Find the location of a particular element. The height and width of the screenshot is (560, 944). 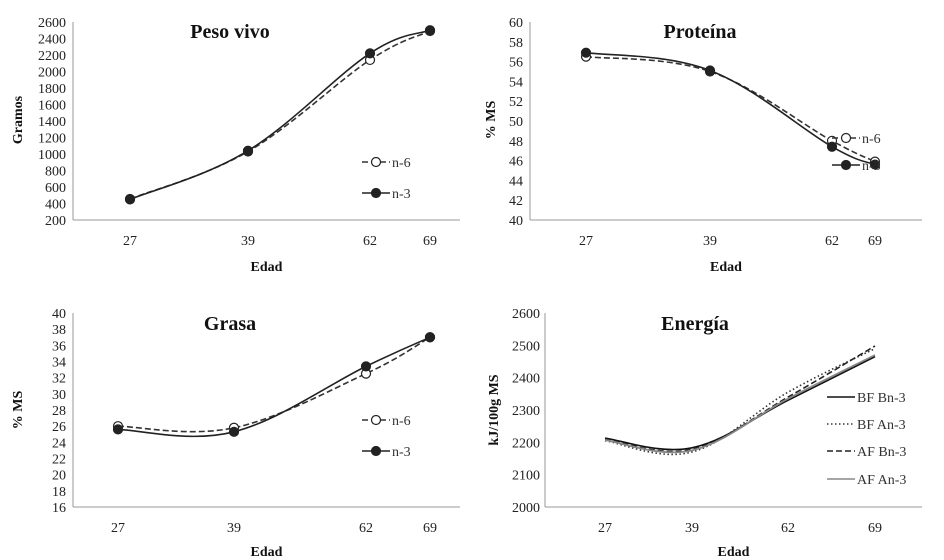

y-tick-label: 38 is located at coordinates (59, 330).